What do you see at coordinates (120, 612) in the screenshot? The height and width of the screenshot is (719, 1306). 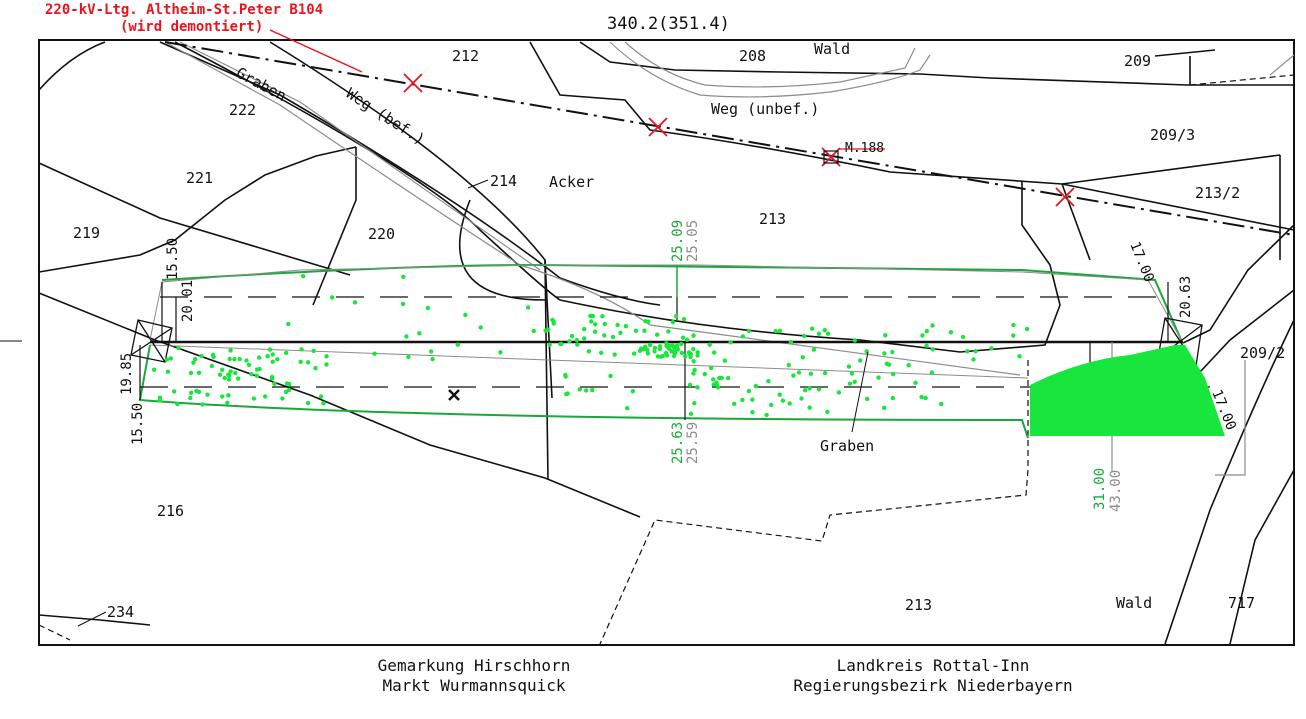 I see `parcel-234: 234` at bounding box center [120, 612].